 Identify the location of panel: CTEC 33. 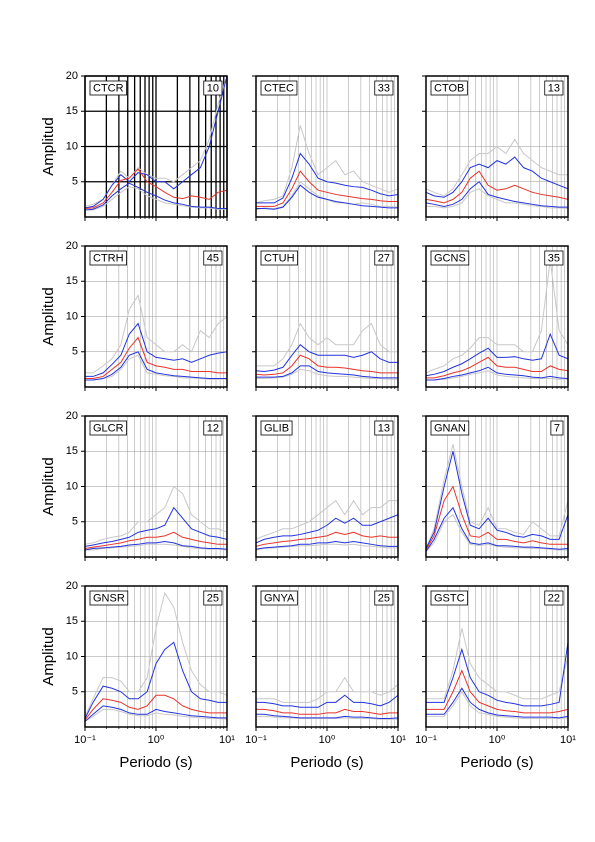
(325, 148).